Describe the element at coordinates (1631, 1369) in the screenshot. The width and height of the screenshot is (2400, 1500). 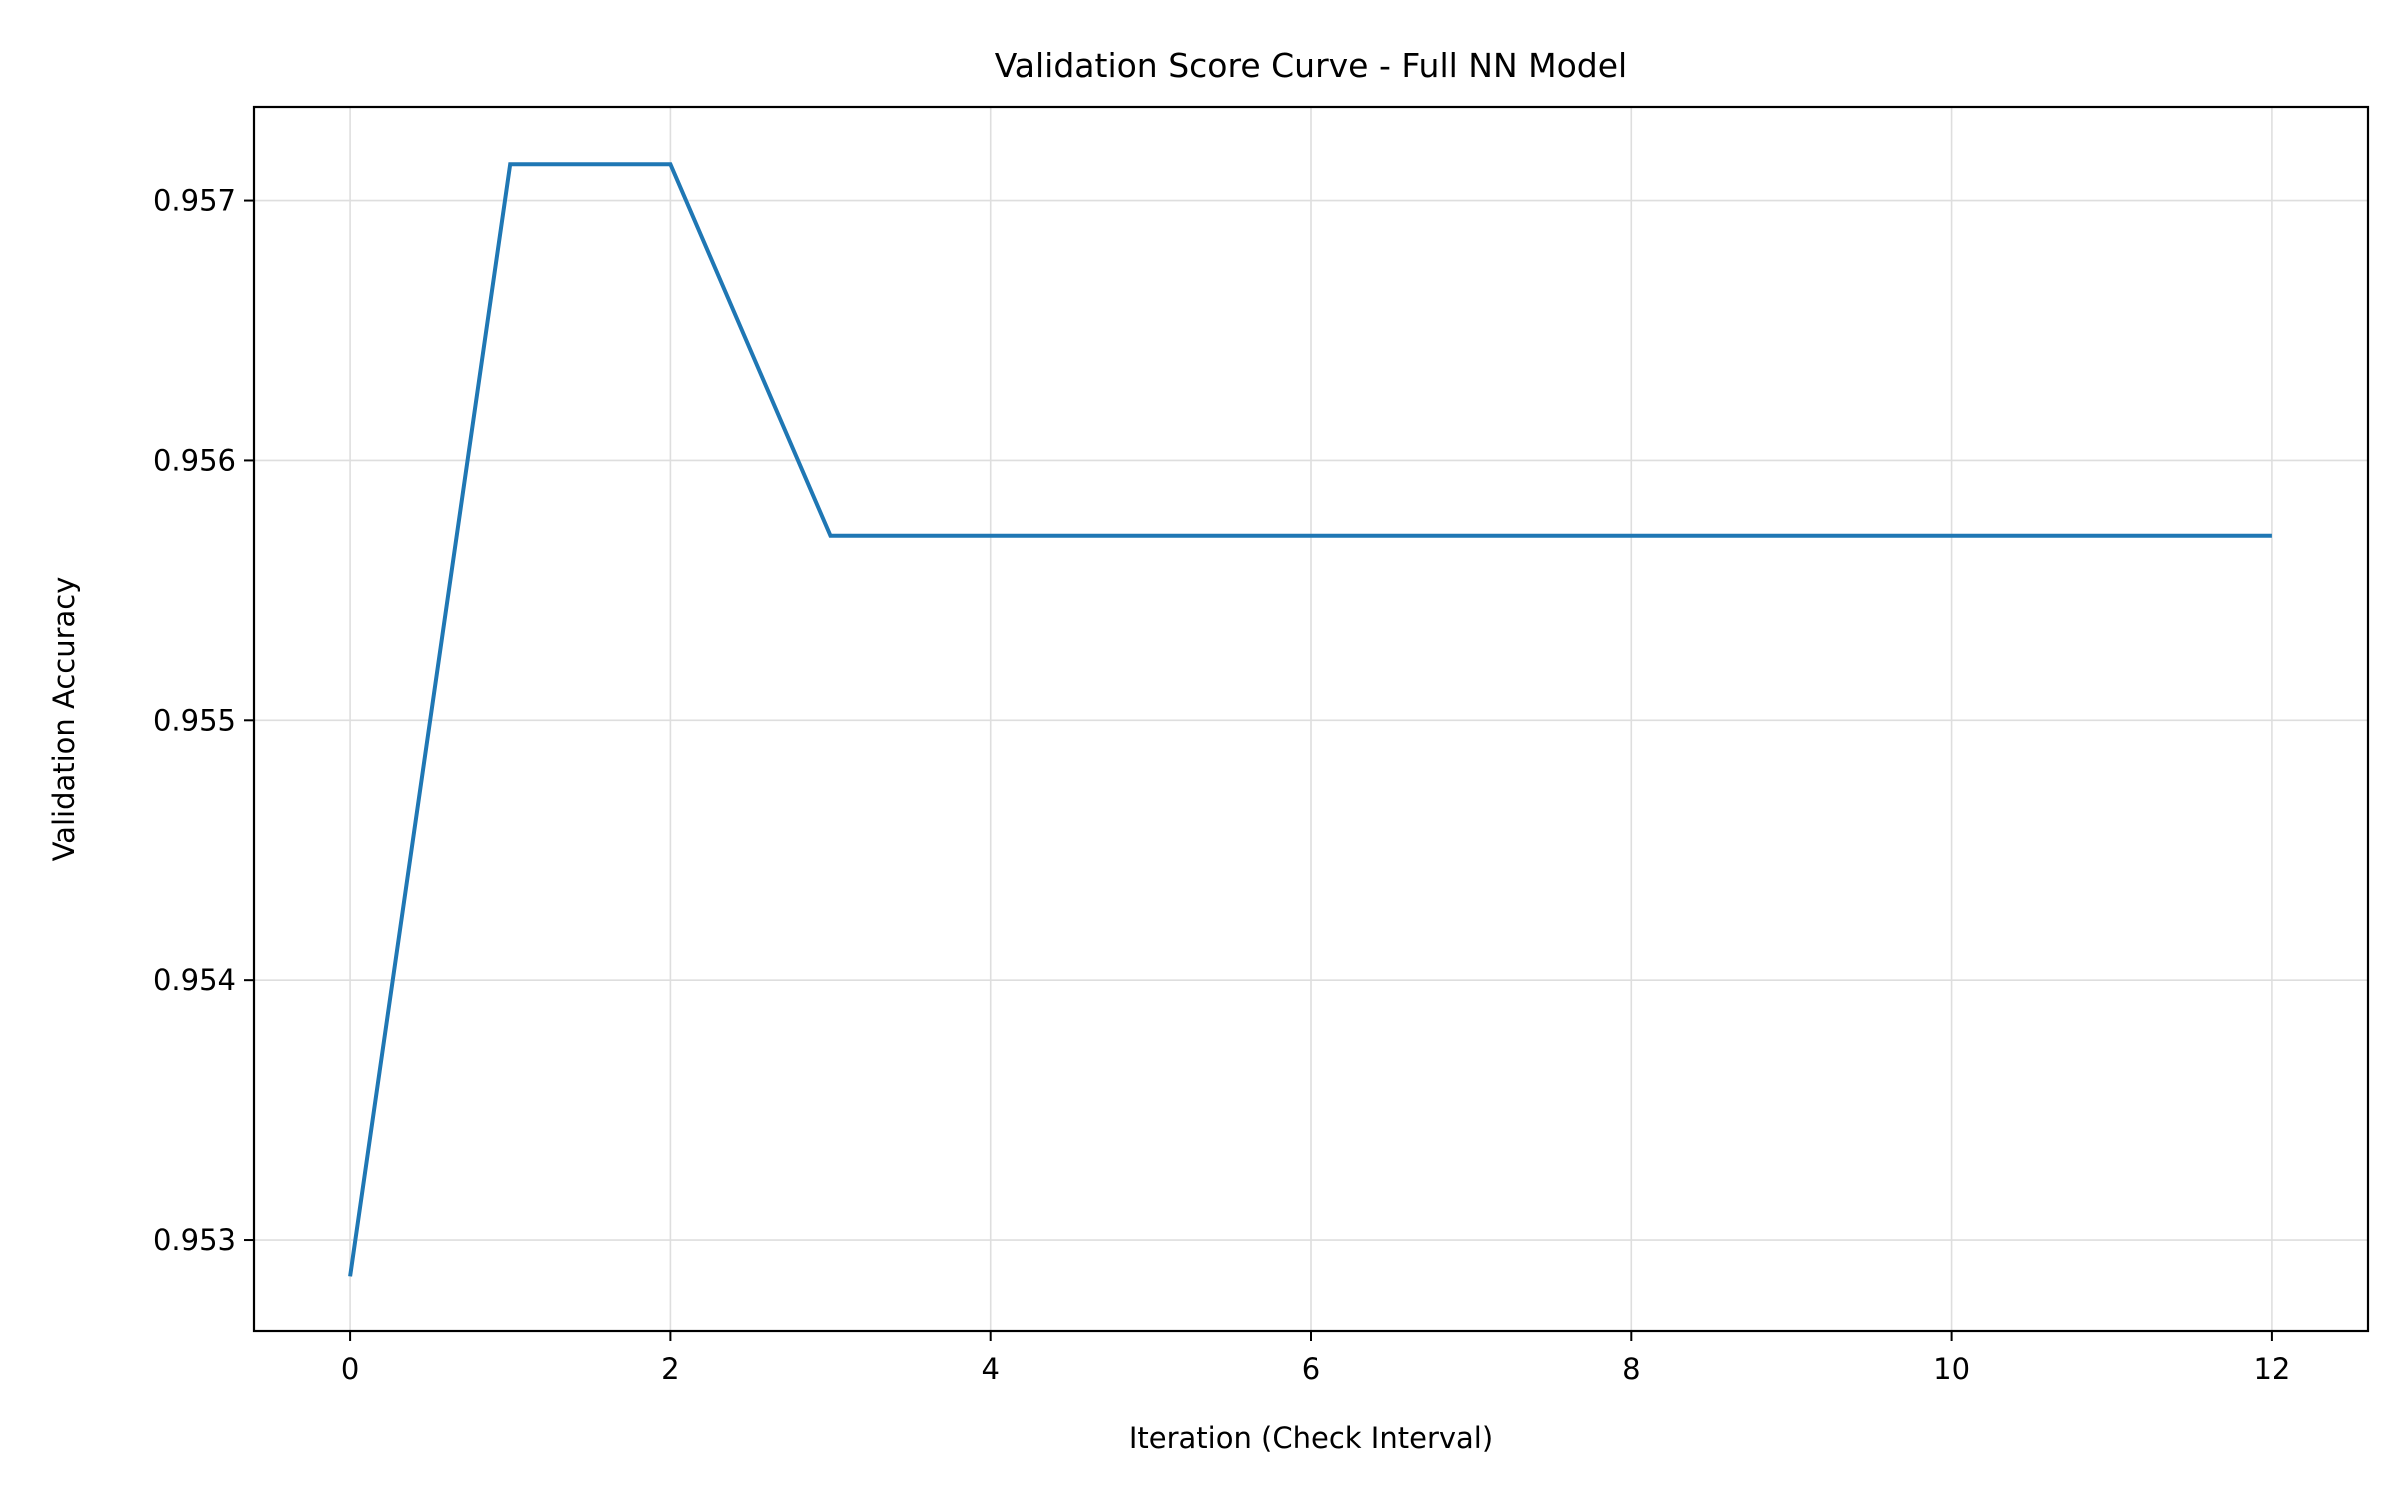
I see `x-tick-label: 8` at that location.